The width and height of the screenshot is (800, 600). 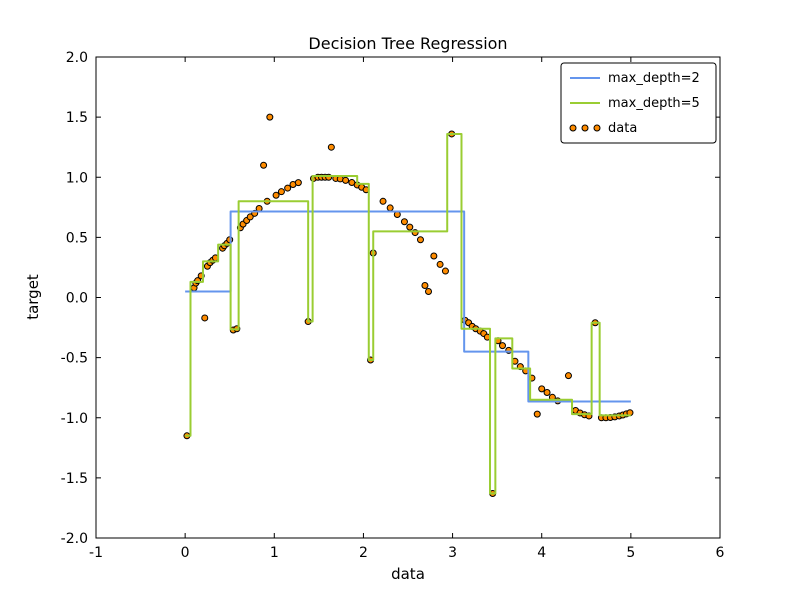 What do you see at coordinates (654, 103) in the screenshot?
I see `legend-entry-label: max_depth=5` at bounding box center [654, 103].